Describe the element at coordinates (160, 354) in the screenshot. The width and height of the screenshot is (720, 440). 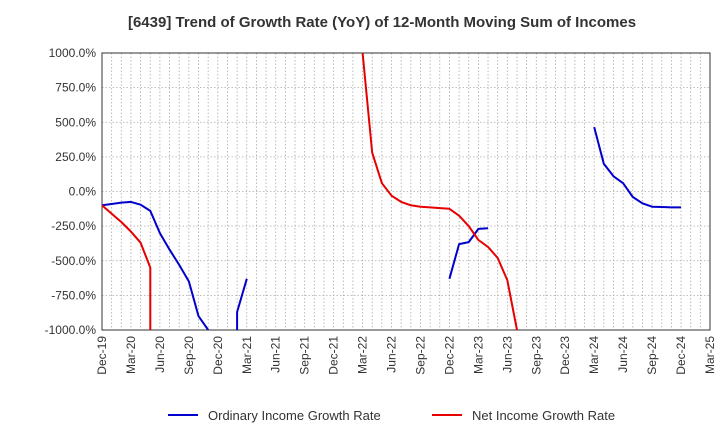
I see `x-tick-label: Jun-20` at that location.